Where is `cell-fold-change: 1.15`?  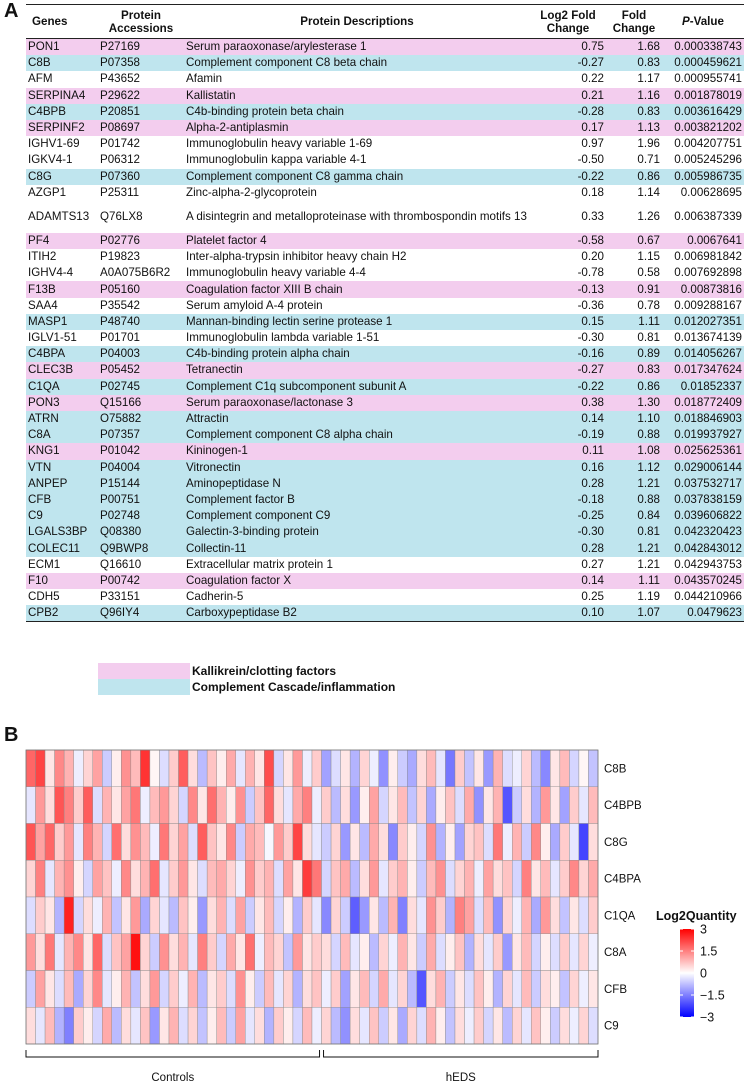 cell-fold-change: 1.15 is located at coordinates (648, 257).